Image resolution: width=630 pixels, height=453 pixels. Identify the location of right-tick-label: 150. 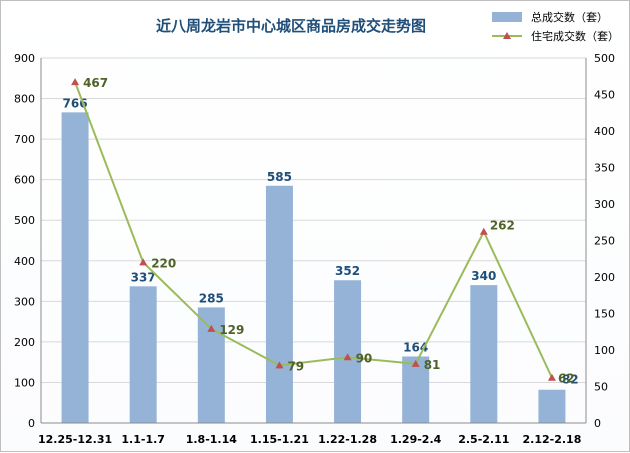
(604, 314).